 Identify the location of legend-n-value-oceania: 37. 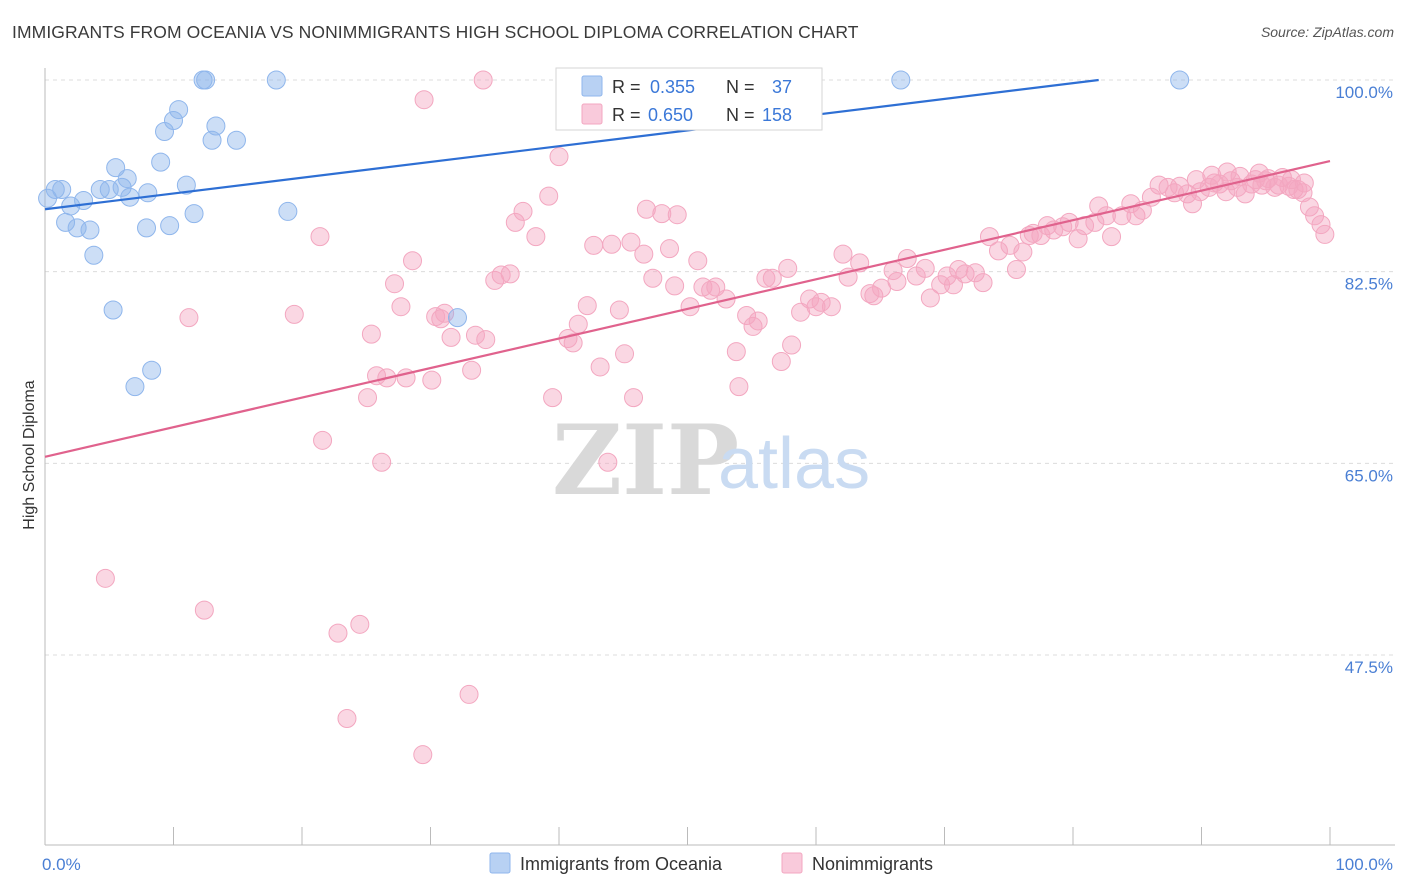
(782, 87).